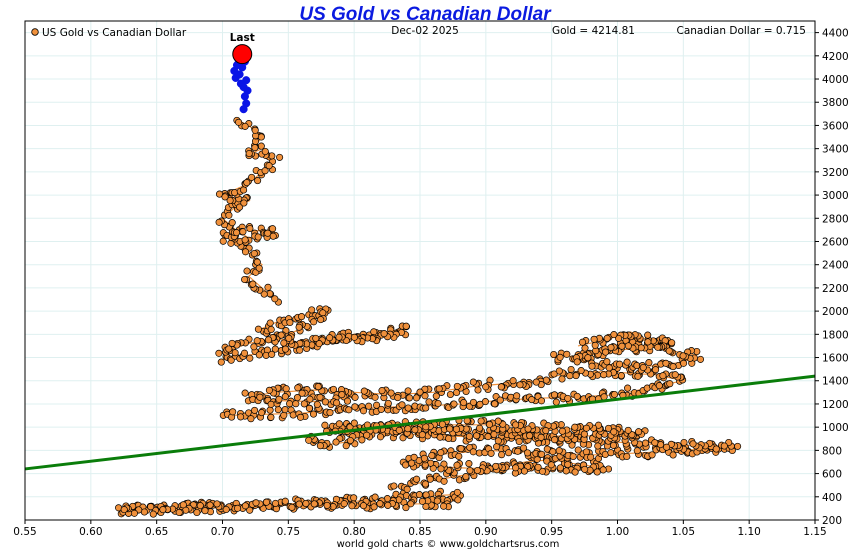  What do you see at coordinates (835, 126) in the screenshot?
I see `y-tick-label: 3600` at bounding box center [835, 126].